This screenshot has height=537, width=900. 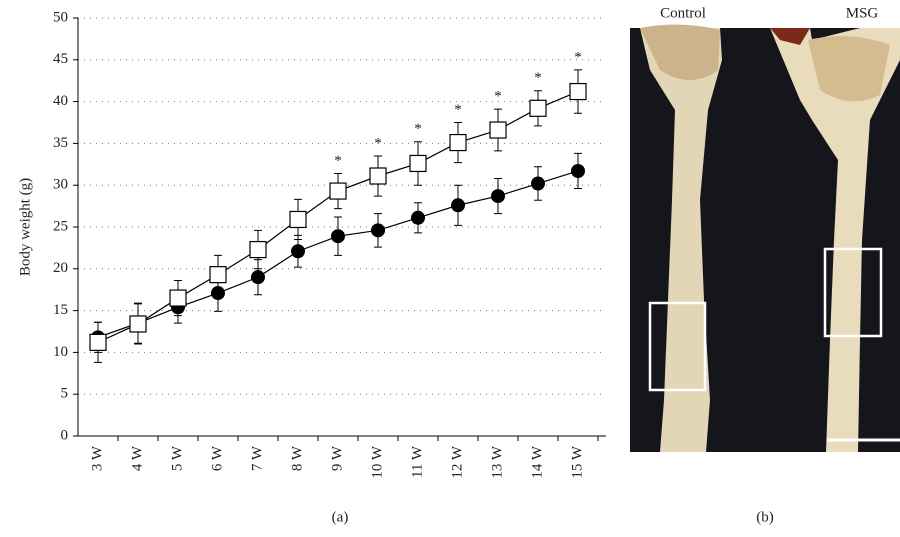 What do you see at coordinates (177, 458) in the screenshot?
I see `x-tick-label: 5 W` at bounding box center [177, 458].